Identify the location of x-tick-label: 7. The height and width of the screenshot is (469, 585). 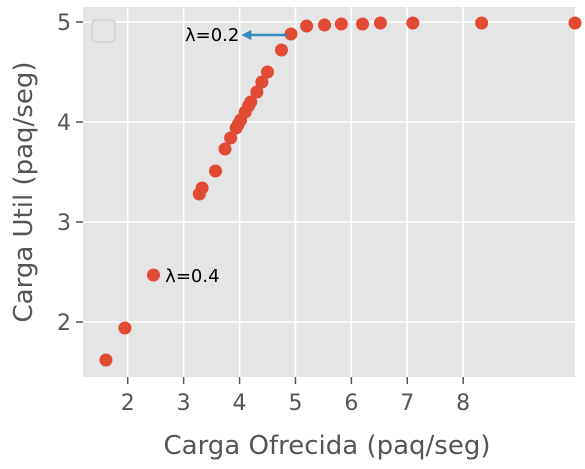
(407, 403).